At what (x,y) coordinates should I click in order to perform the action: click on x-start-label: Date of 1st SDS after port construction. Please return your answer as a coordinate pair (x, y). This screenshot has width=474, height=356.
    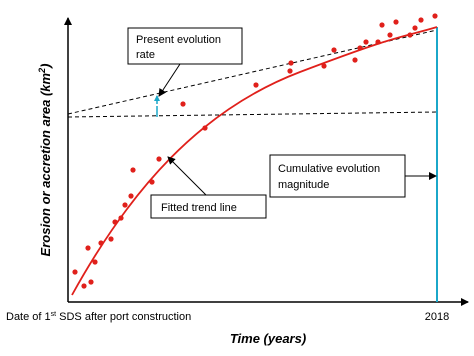
    Looking at the image, I should click on (98, 317).